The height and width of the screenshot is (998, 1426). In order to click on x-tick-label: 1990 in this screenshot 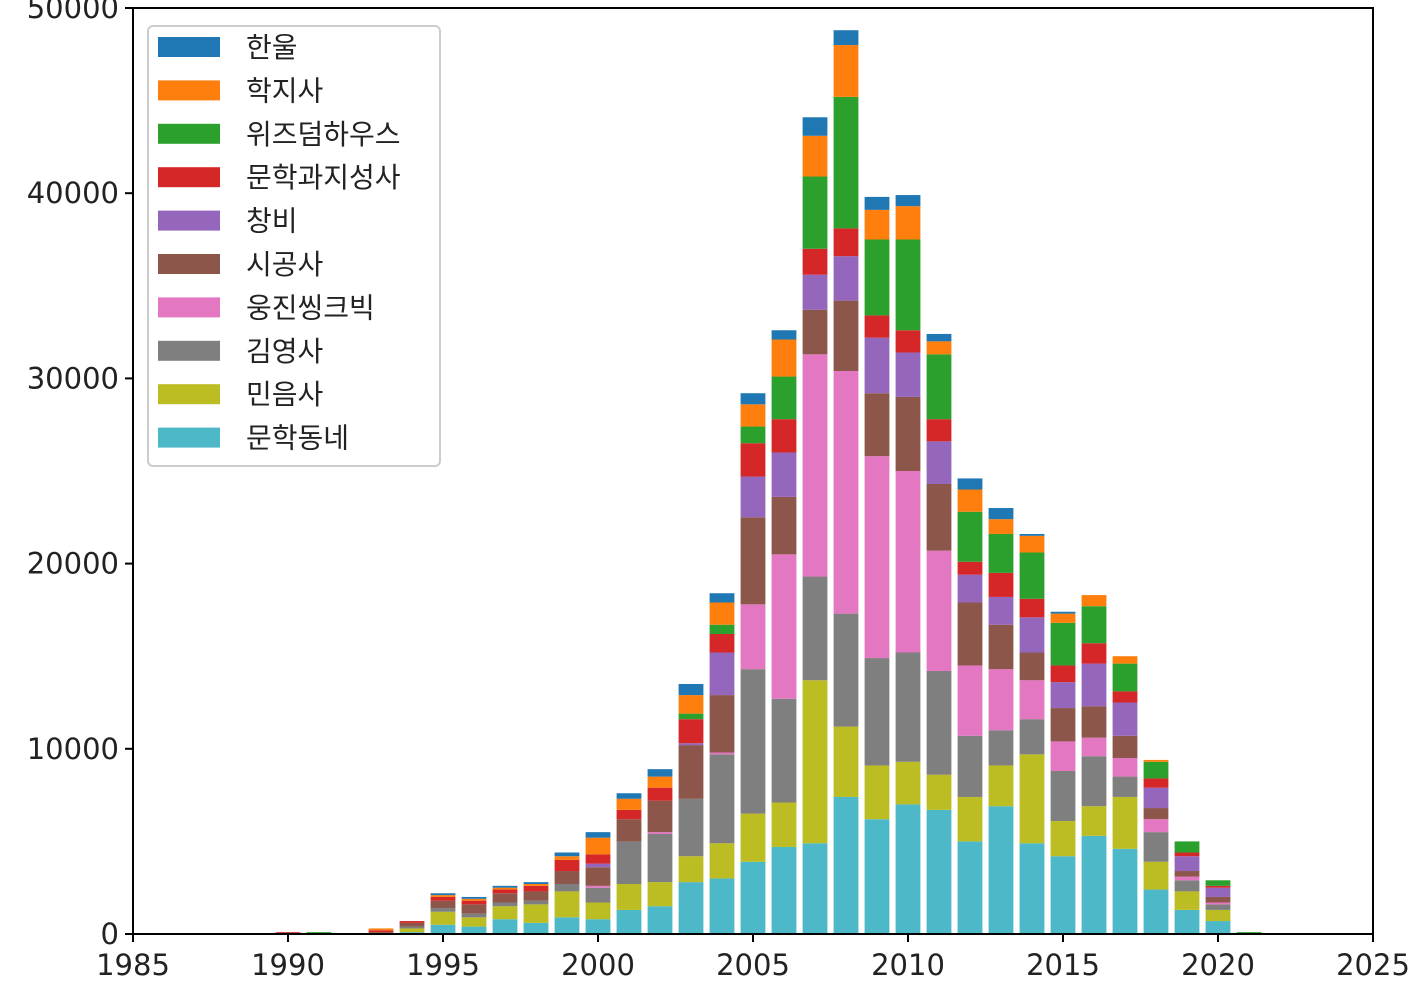, I will do `click(288, 965)`.